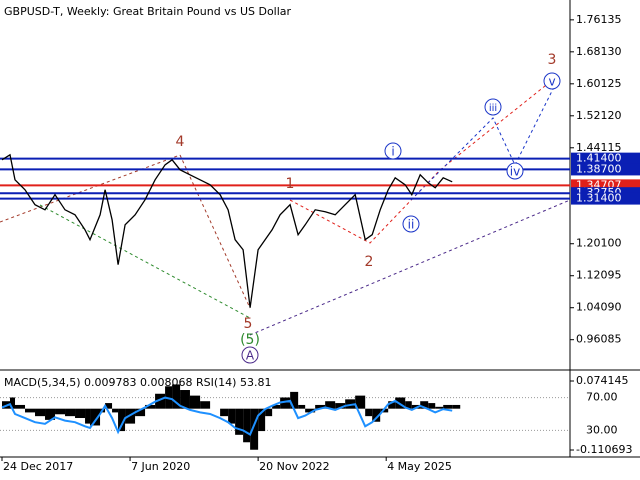 Image resolution: width=640 pixels, height=480 pixels. Describe the element at coordinates (419, 466) in the screenshot. I see `x-tick-label: 4 May 2025` at that location.